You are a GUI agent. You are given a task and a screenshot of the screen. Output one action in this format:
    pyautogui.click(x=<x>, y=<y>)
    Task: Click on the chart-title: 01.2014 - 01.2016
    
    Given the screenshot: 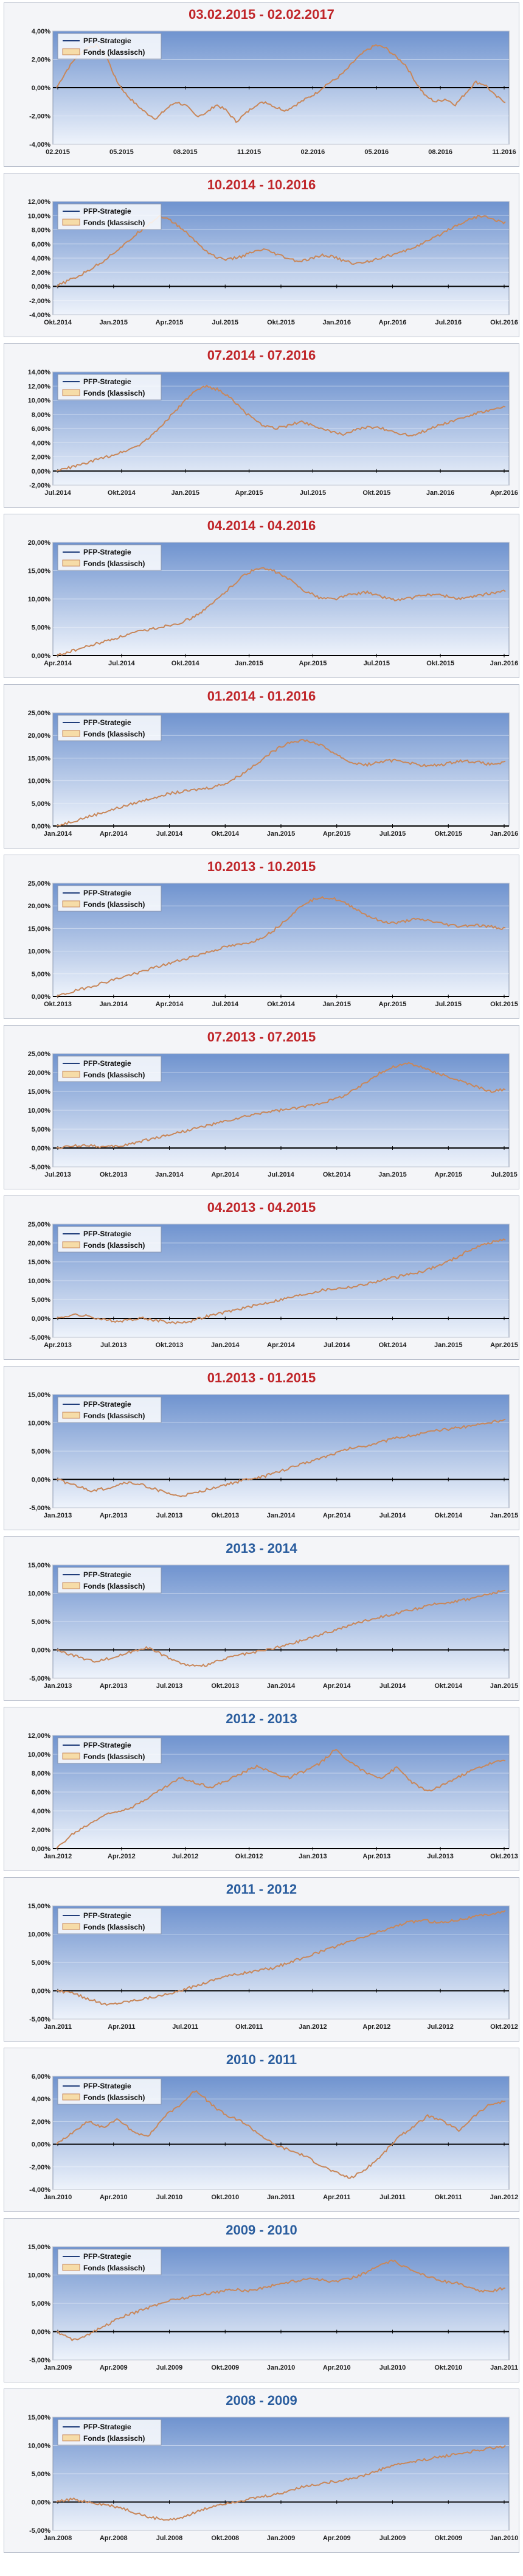 What is the action you would take?
    pyautogui.click(x=261, y=696)
    